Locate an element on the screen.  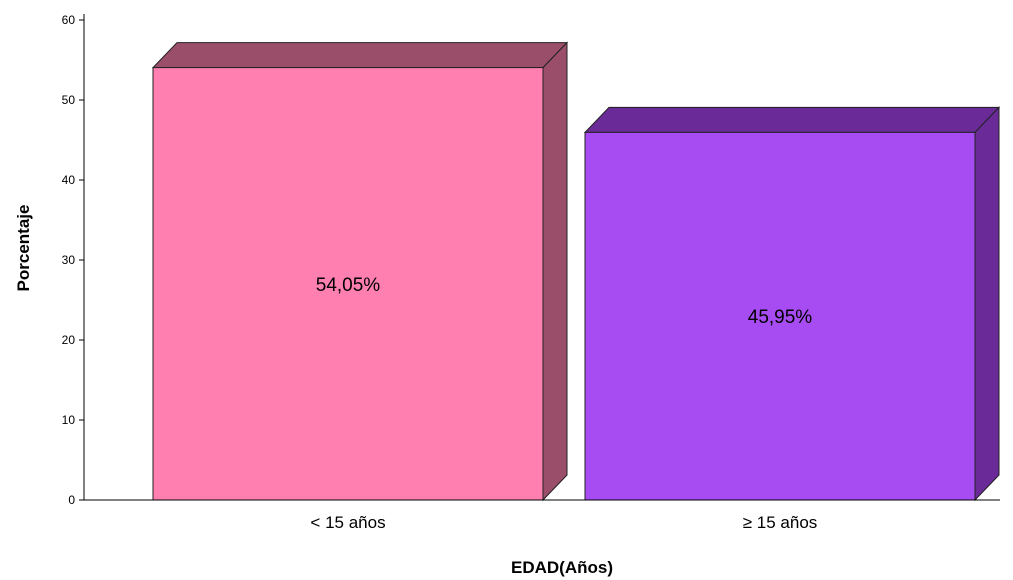
x-axis-title: EDAD(Años) is located at coordinates (562, 567).